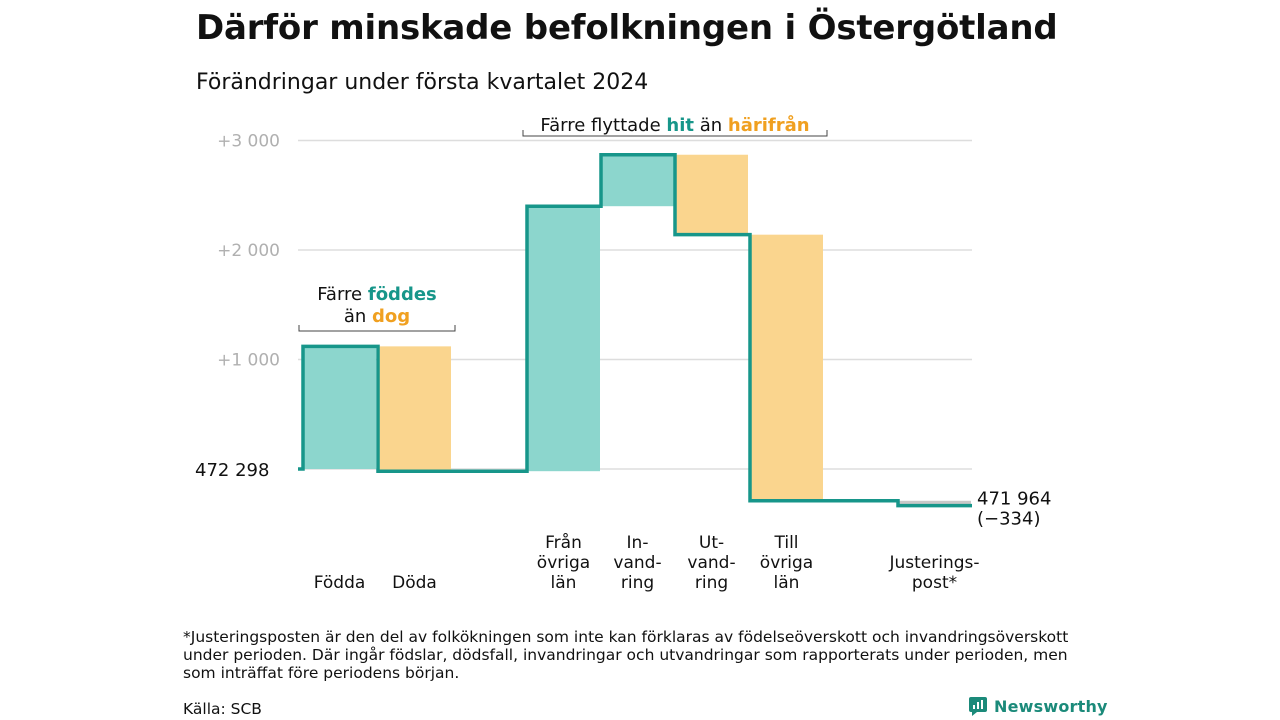 The height and width of the screenshot is (720, 1280). What do you see at coordinates (232, 470) in the screenshot?
I see `start-value-label: 472 298` at bounding box center [232, 470].